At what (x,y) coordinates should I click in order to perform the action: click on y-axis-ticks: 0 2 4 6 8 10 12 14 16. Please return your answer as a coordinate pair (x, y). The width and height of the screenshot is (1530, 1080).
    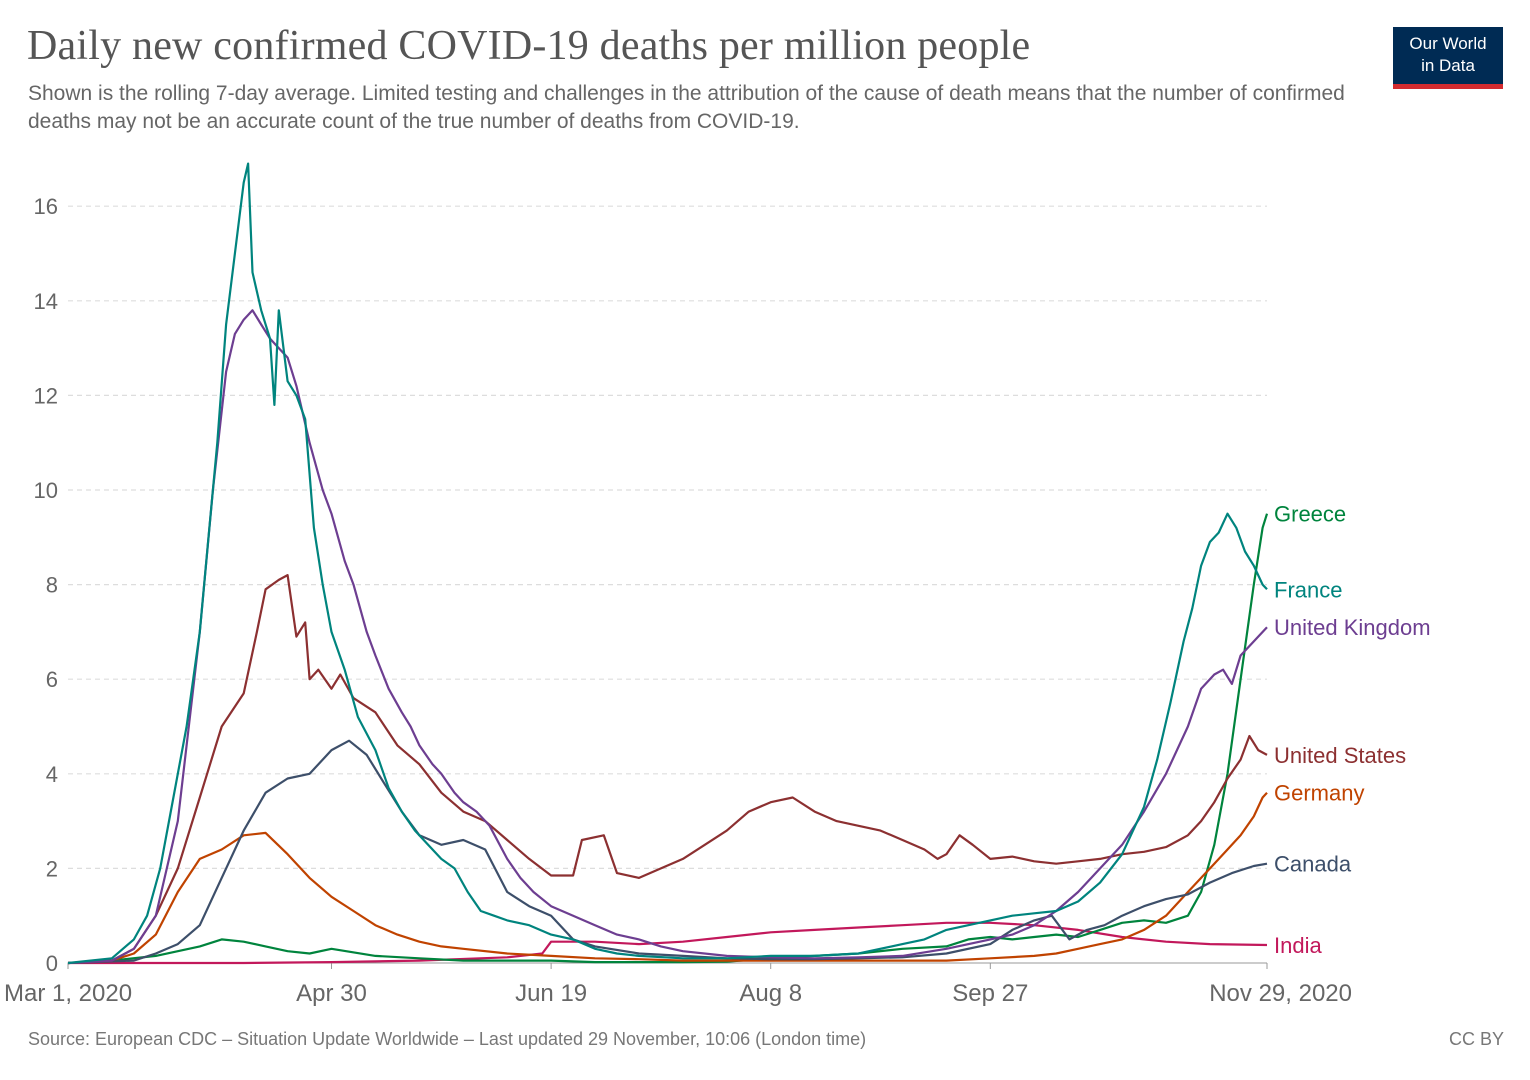
    Looking at the image, I should click on (46, 585).